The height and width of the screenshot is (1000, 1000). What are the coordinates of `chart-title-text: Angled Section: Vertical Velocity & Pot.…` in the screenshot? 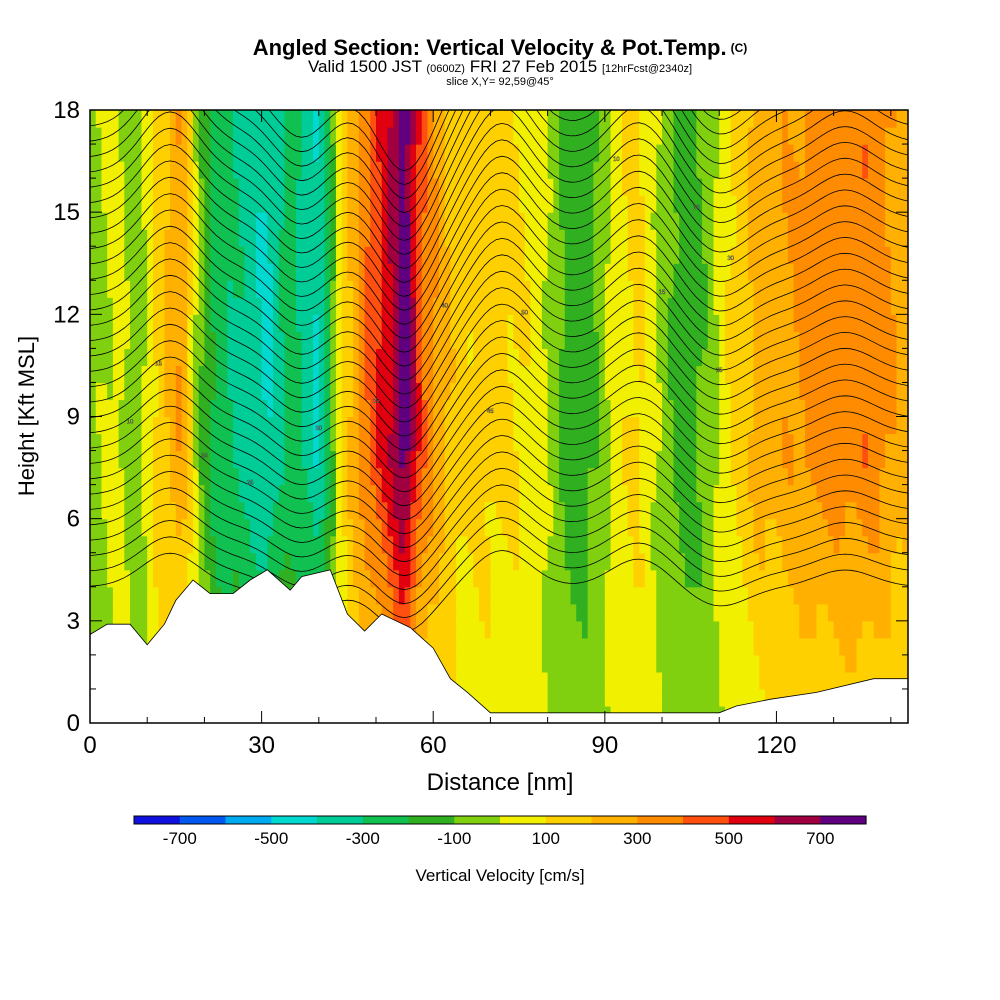 It's located at (489, 47).